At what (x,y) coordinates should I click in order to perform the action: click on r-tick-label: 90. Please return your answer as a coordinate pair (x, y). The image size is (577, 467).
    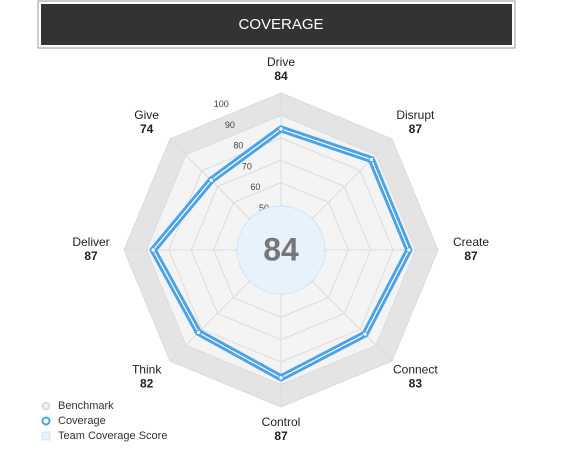
    Looking at the image, I should click on (230, 125).